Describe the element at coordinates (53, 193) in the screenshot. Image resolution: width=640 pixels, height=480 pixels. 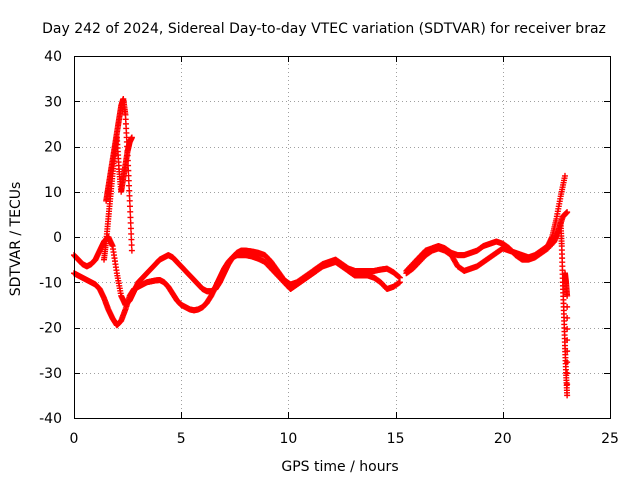
I see `y-tick-label: 10` at that location.